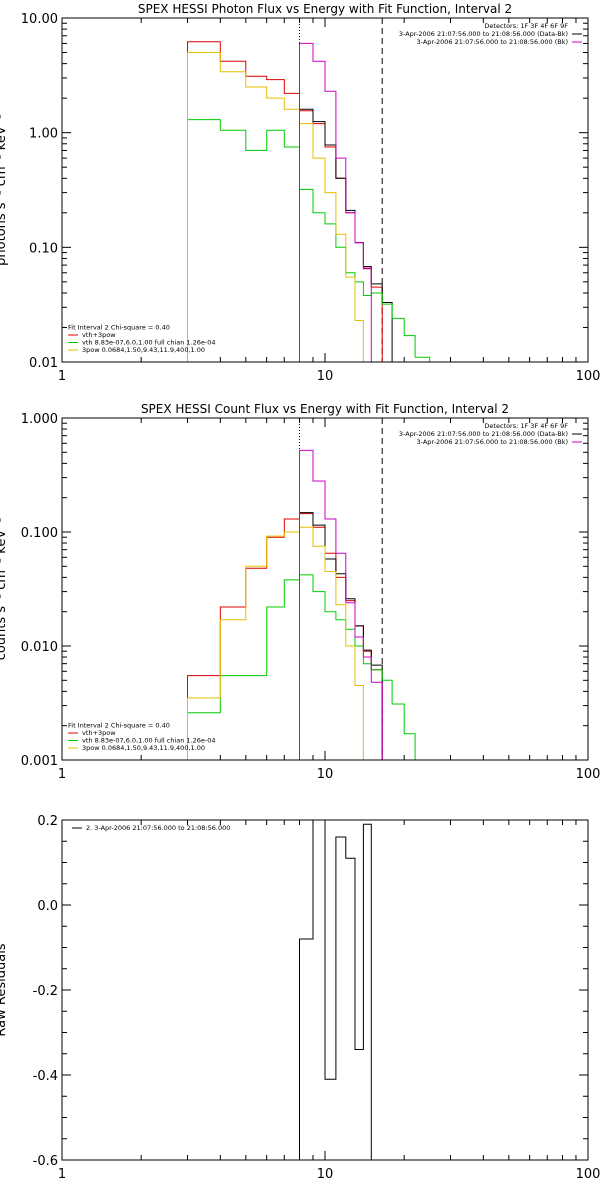 This screenshot has width=600, height=1200. I want to click on y-tick-label: 1.00, so click(43, 134).